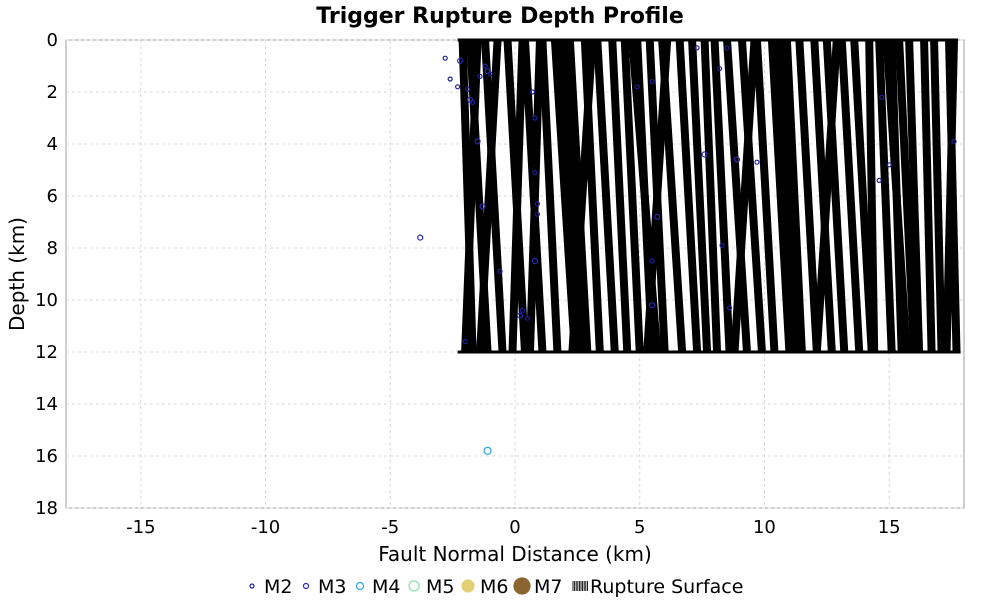 Image resolution: width=1000 pixels, height=600 pixels. What do you see at coordinates (252, 586) in the screenshot?
I see `legend-marker-m2` at bounding box center [252, 586].